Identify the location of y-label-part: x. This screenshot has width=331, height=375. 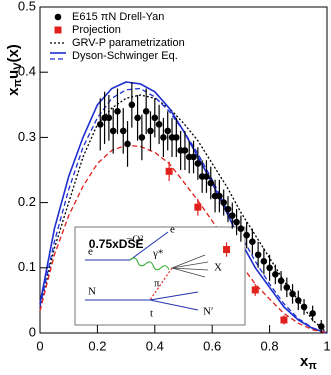
(13, 91).